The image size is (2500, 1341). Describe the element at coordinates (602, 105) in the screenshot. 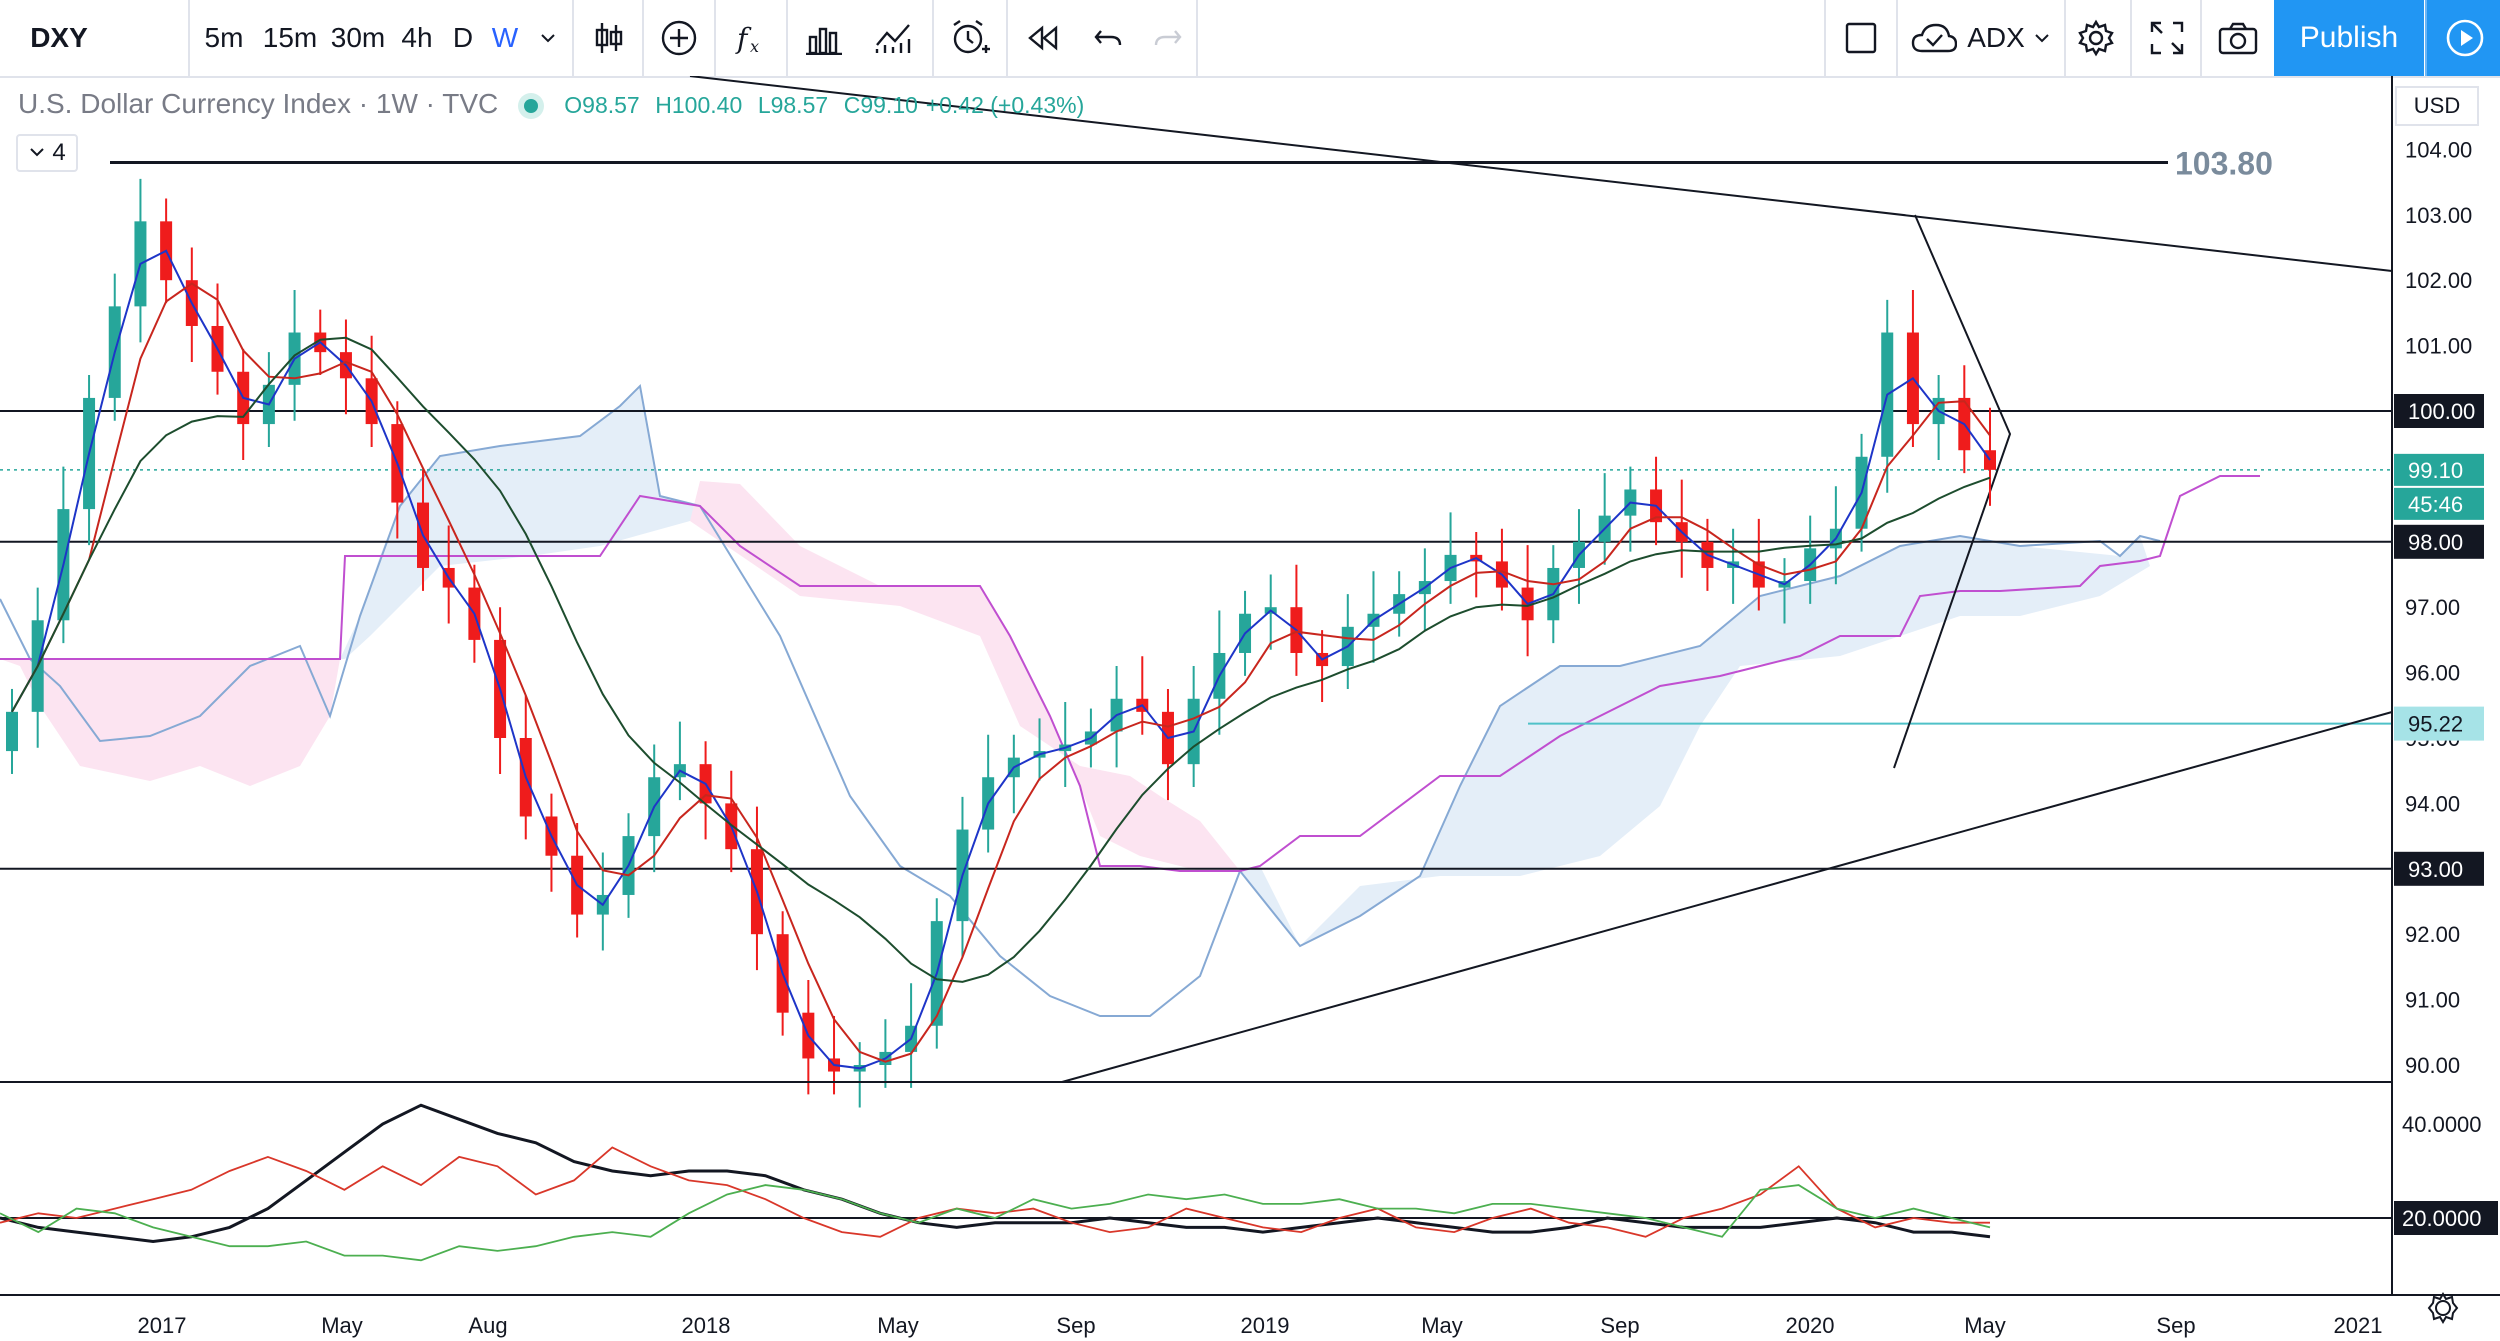

I see `legend-open: O98.57` at that location.